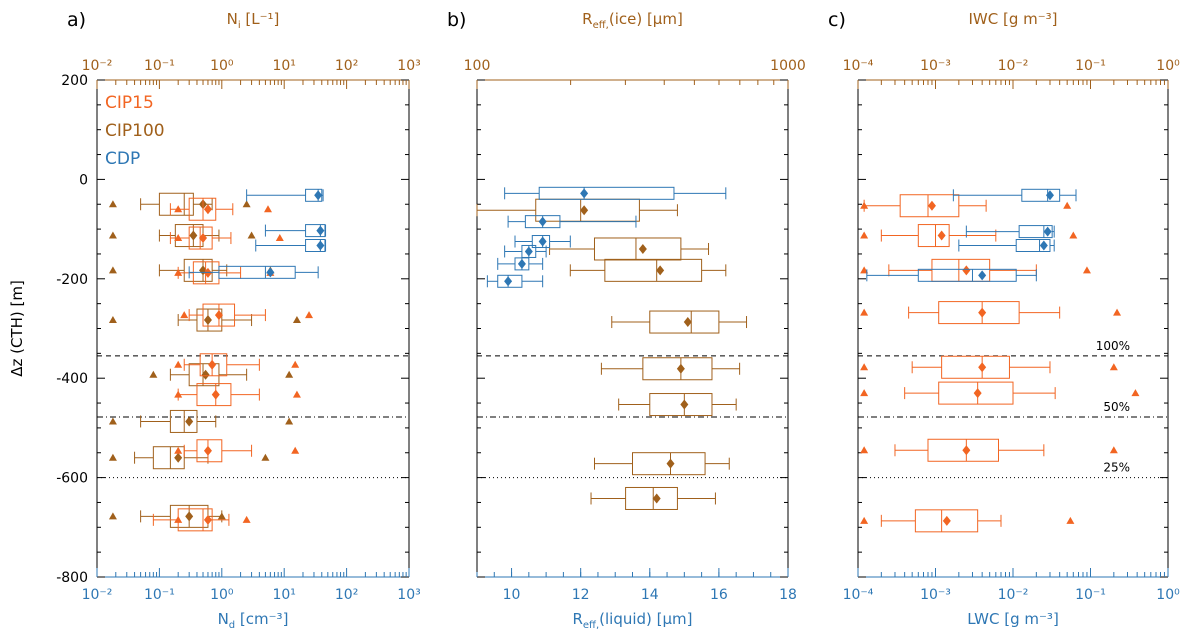 The image size is (1190, 633). Describe the element at coordinates (935, 595) in the screenshot. I see `x-bottom-tick-label: 10⁻³` at that location.